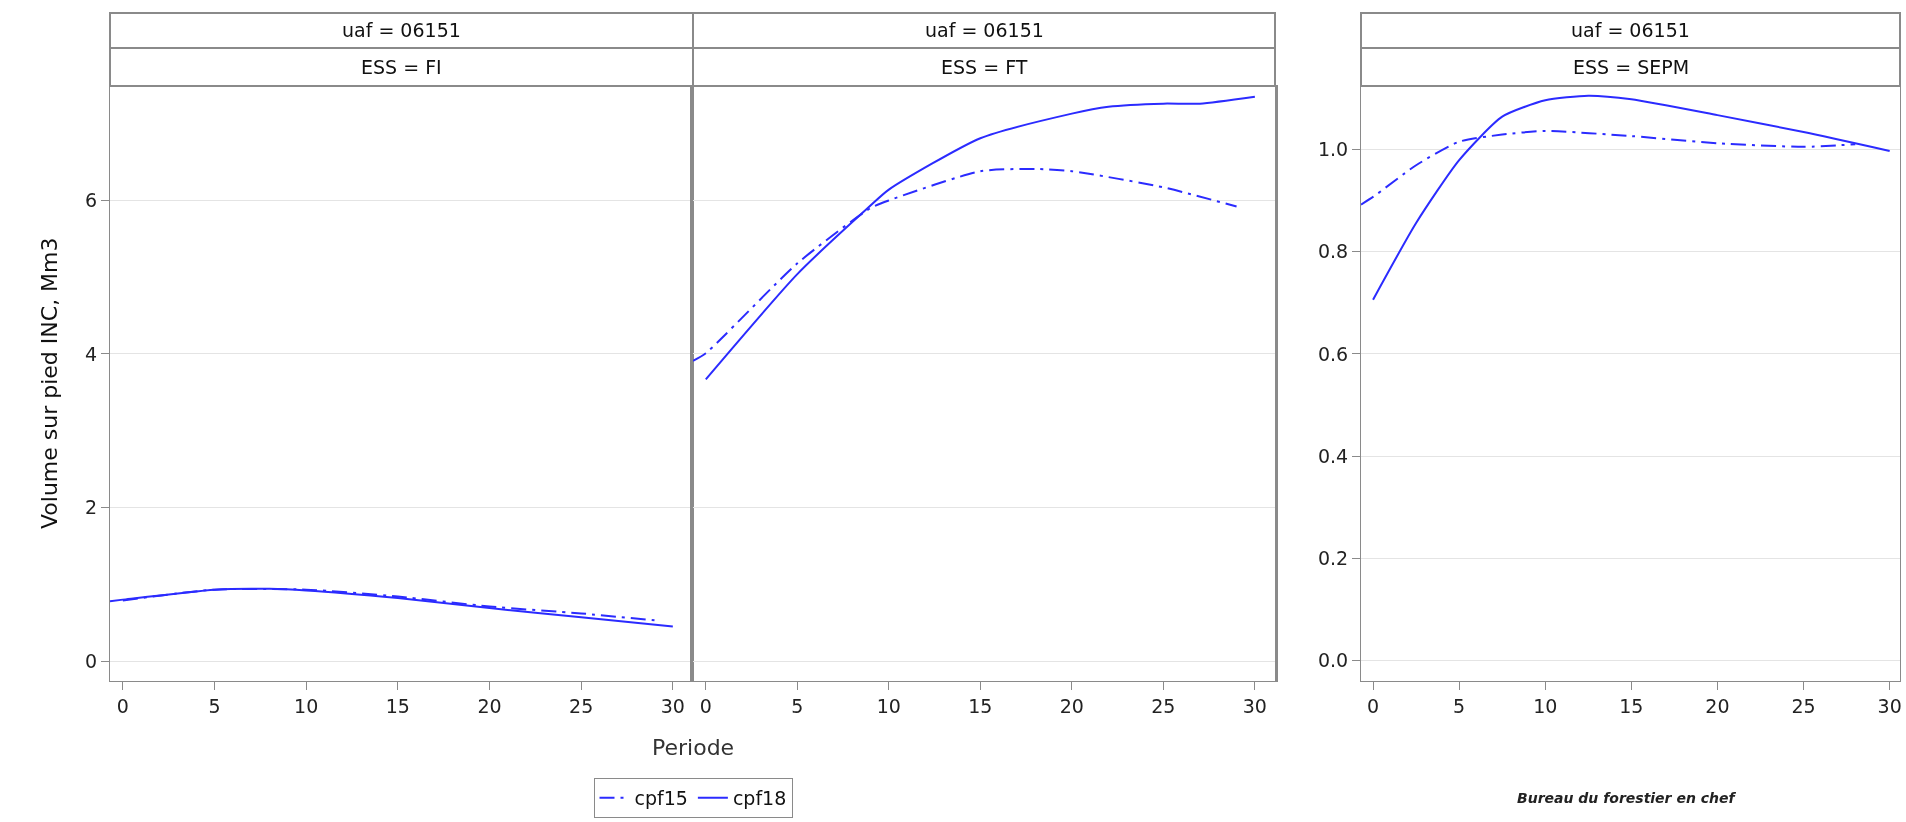  Describe the element at coordinates (49, 383) in the screenshot. I see `y-axis-title: Volume sur pied INC, Mm3` at that location.